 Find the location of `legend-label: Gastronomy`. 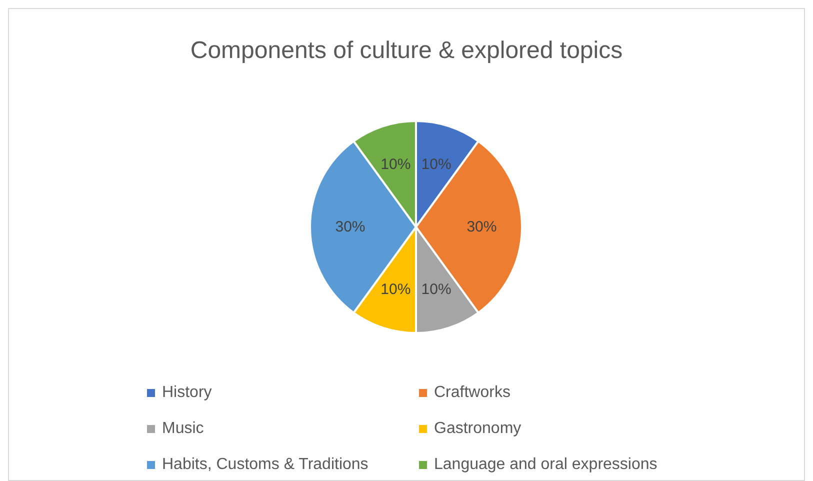

legend-label: Gastronomy is located at coordinates (478, 429).